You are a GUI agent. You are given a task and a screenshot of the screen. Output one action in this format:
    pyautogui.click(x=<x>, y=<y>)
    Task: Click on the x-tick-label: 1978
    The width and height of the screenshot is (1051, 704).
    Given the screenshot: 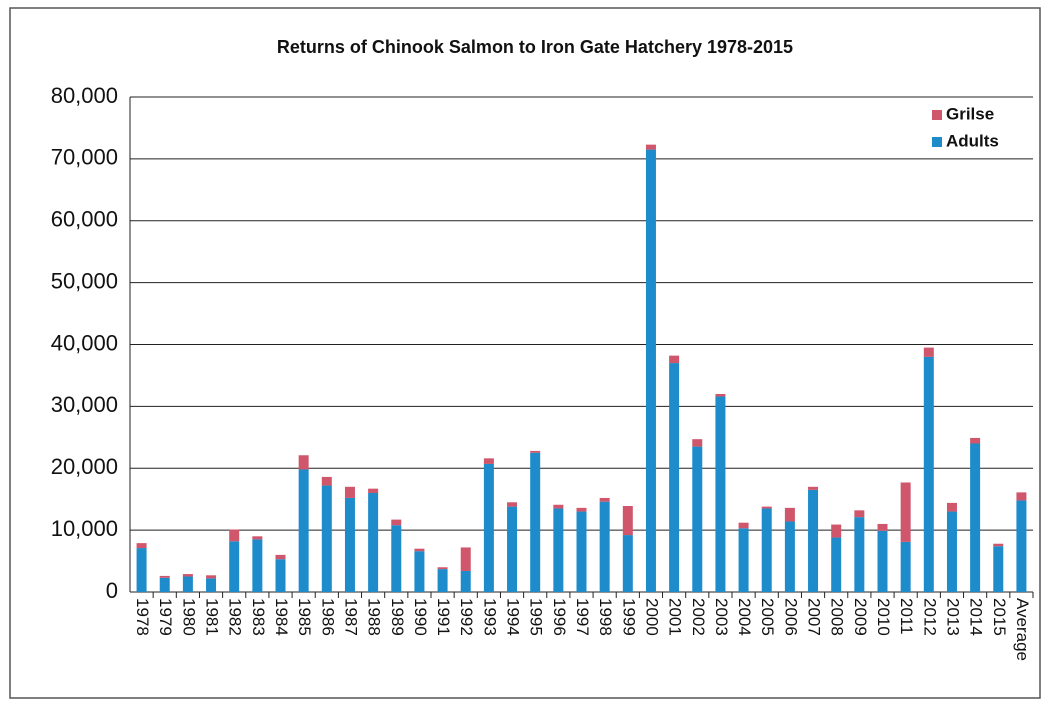 What is the action you would take?
    pyautogui.click(x=142, y=617)
    